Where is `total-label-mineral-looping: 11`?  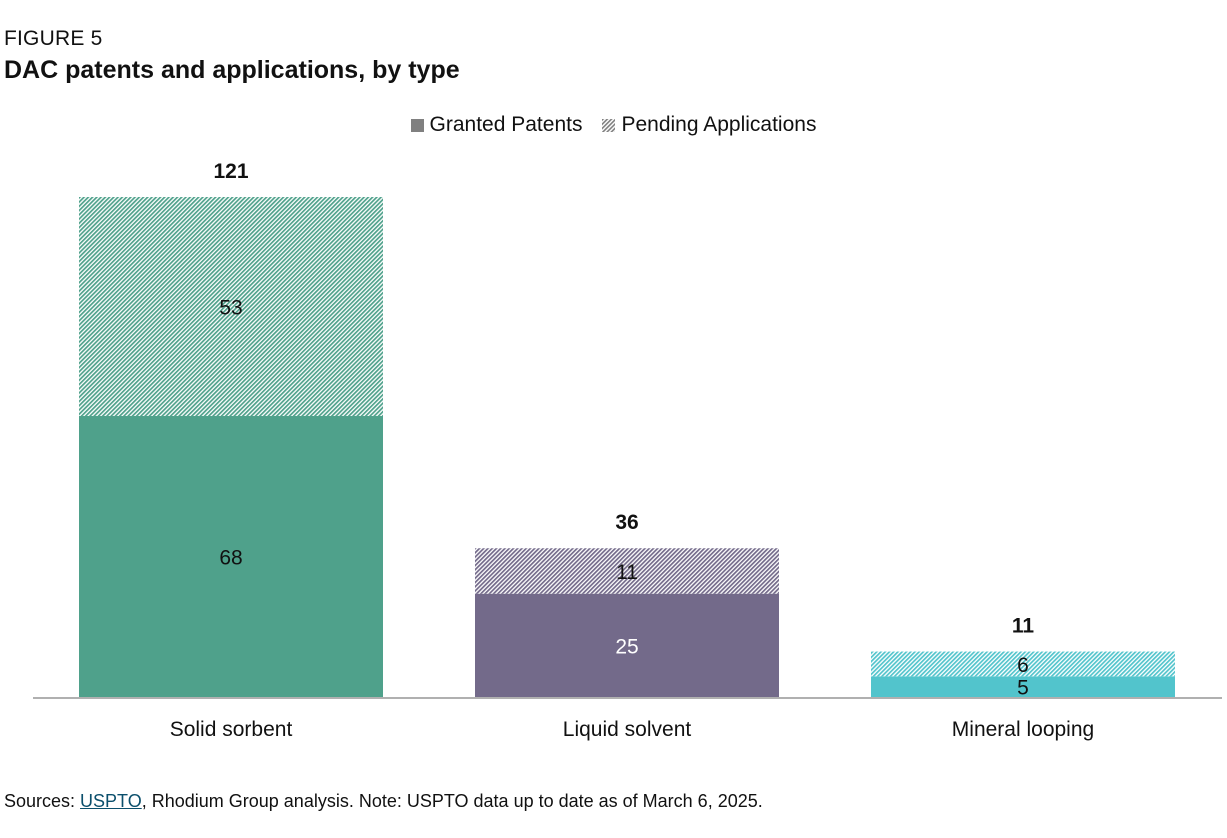 total-label-mineral-looping: 11 is located at coordinates (1023, 626).